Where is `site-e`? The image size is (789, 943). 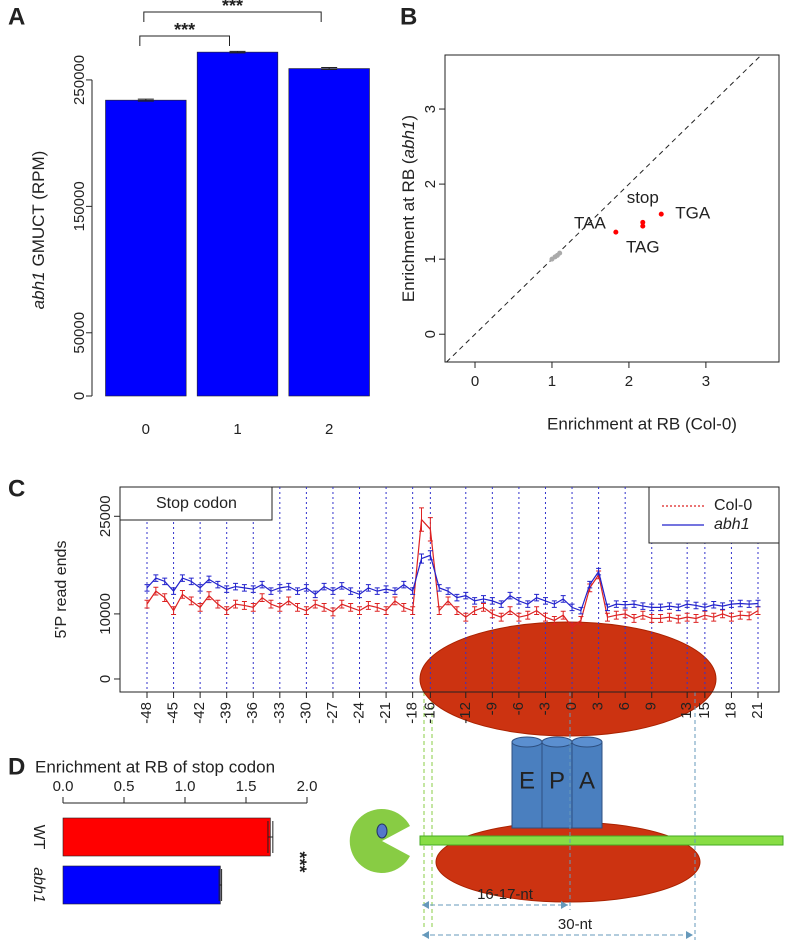 site-e is located at coordinates (527, 785).